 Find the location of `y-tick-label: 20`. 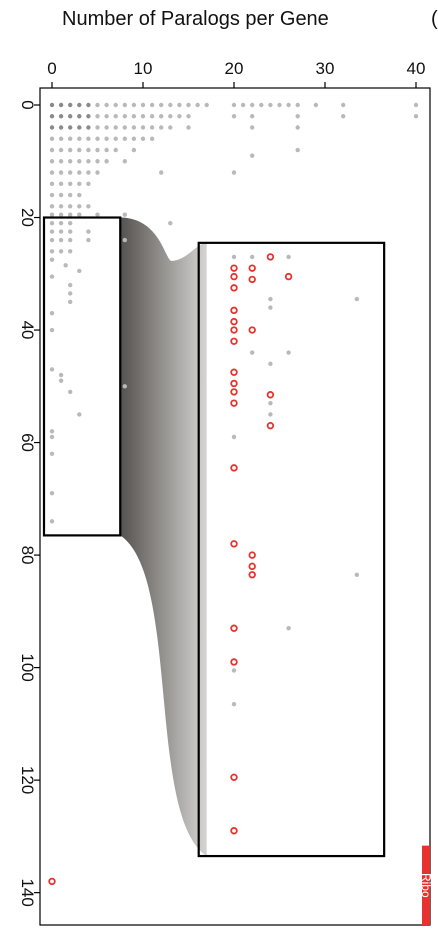

y-tick-label: 20 is located at coordinates (27, 217).